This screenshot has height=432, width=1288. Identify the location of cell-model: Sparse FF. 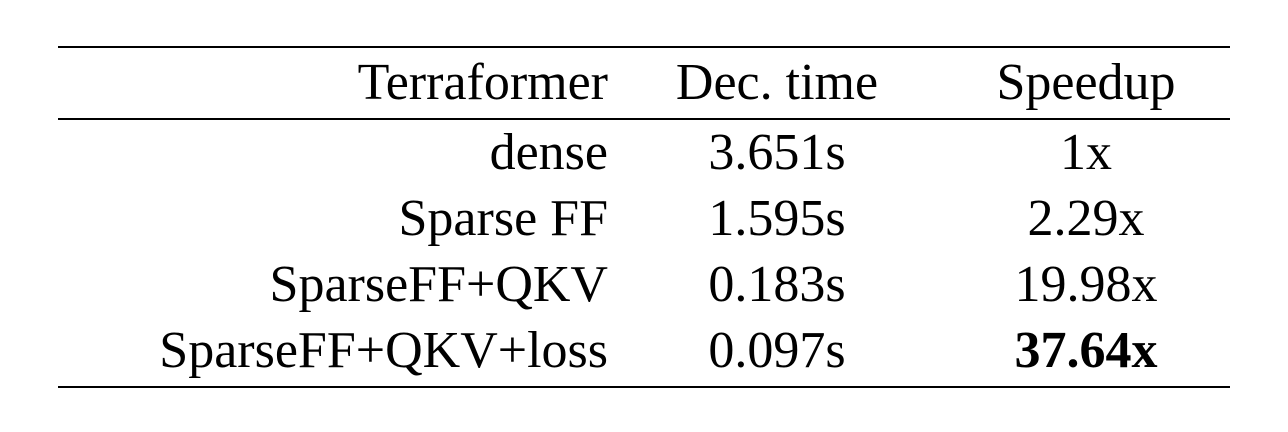
(503, 218).